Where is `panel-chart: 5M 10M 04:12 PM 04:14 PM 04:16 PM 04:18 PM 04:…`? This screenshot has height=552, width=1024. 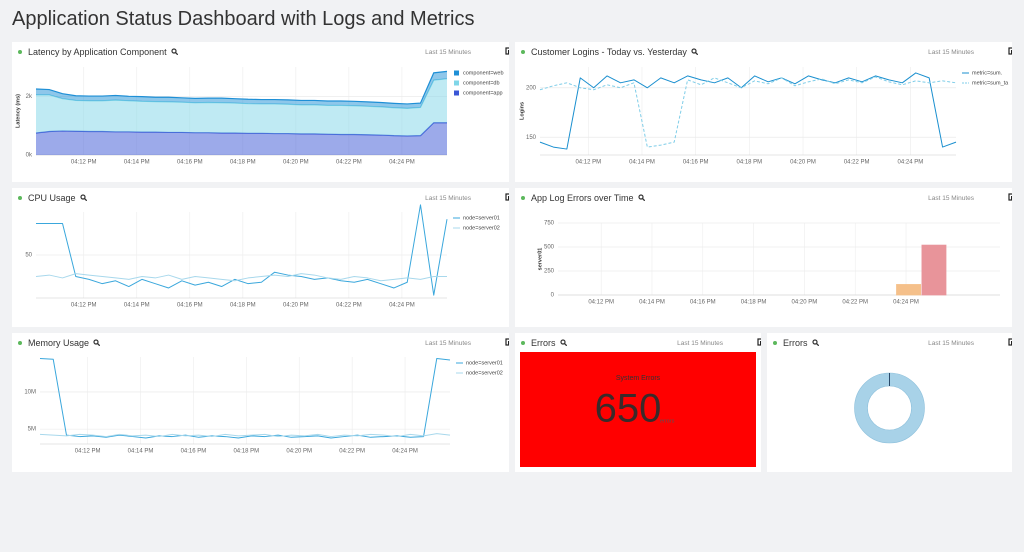
panel-chart: 5M 10M 04:12 PM 04:14 PM 04:16 PM 04:18 PM 04:… is located at coordinates (263, 406).